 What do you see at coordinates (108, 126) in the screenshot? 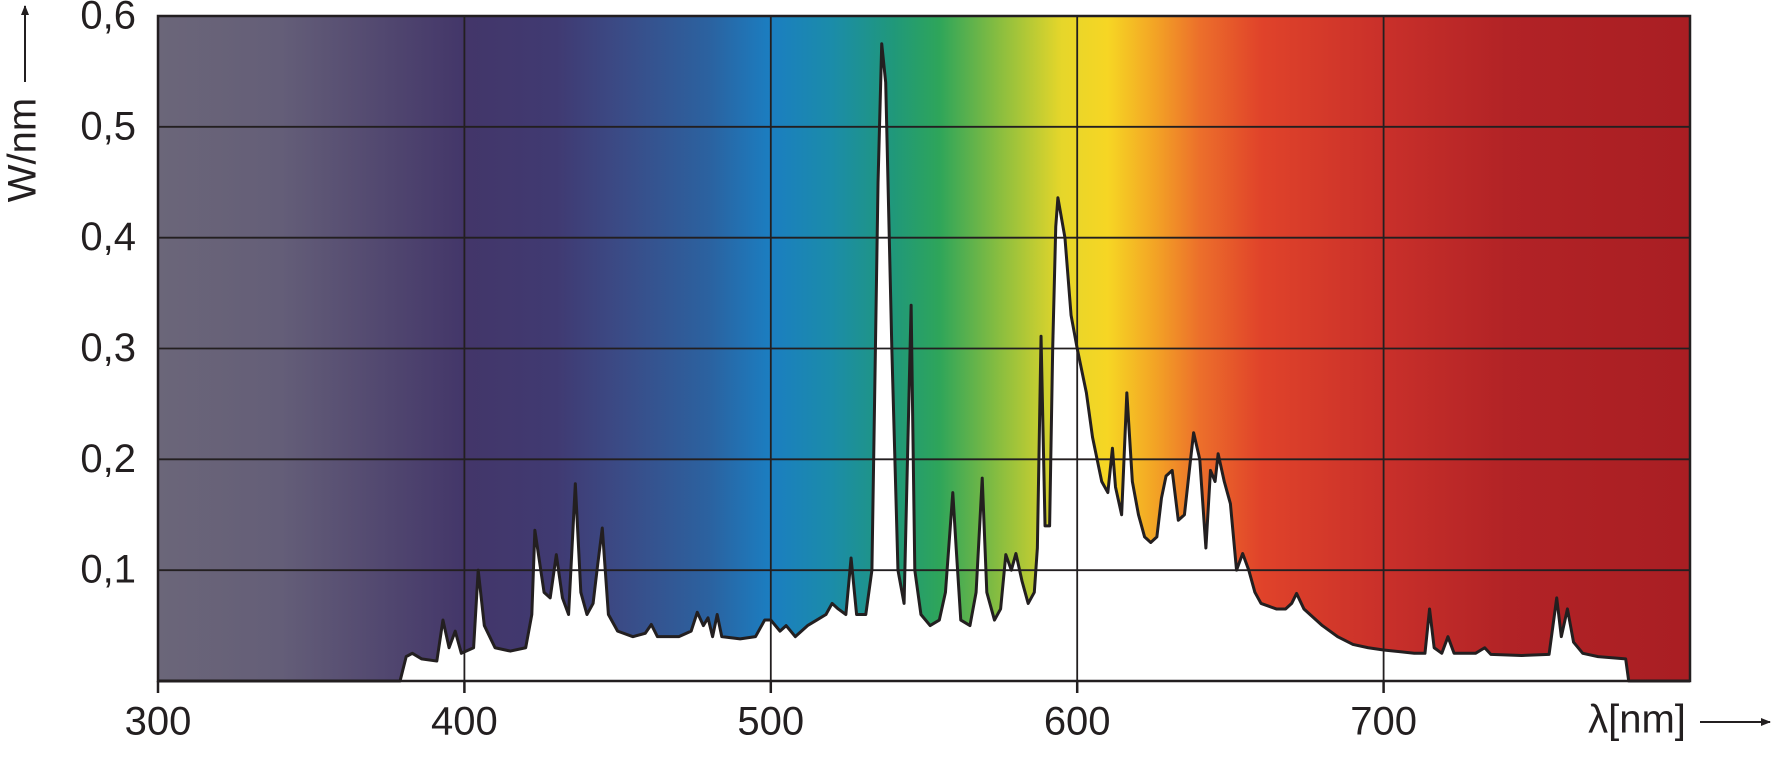
I see `y-tick-label: 0,5` at bounding box center [108, 126].